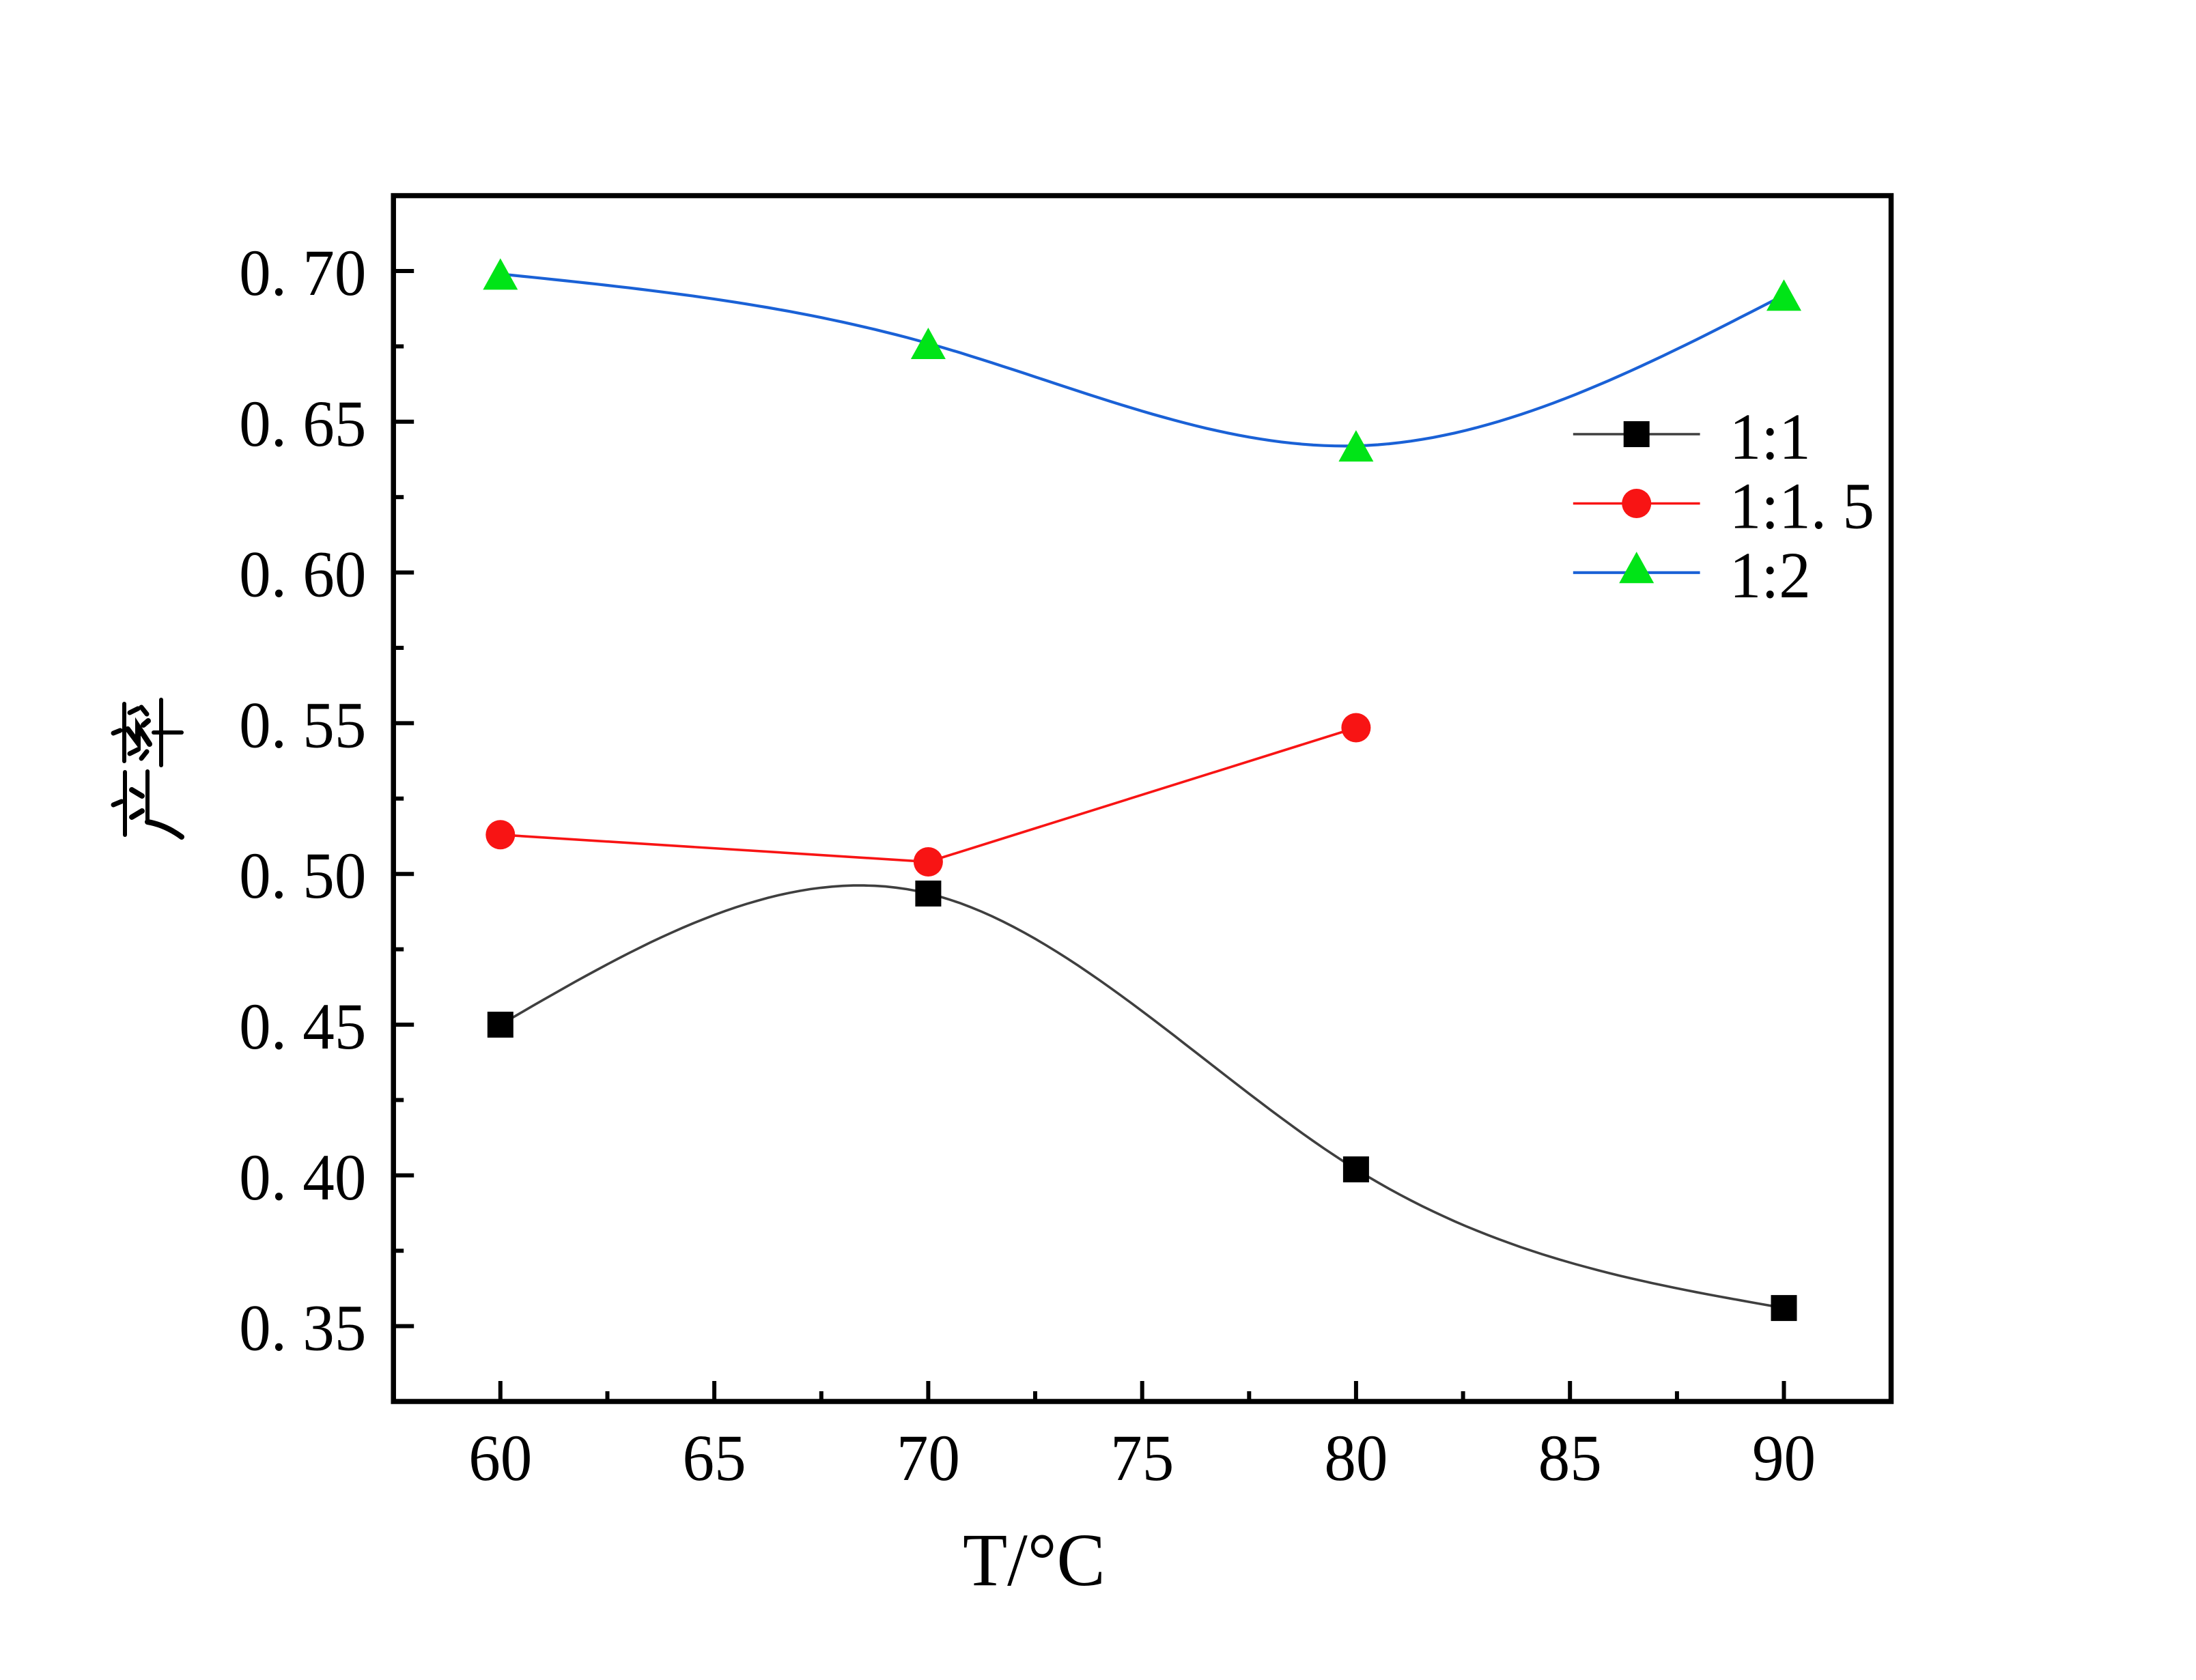 The width and height of the screenshot is (2196, 1680). What do you see at coordinates (303, 1328) in the screenshot?
I see `svg-text: 0. 35` at bounding box center [303, 1328].